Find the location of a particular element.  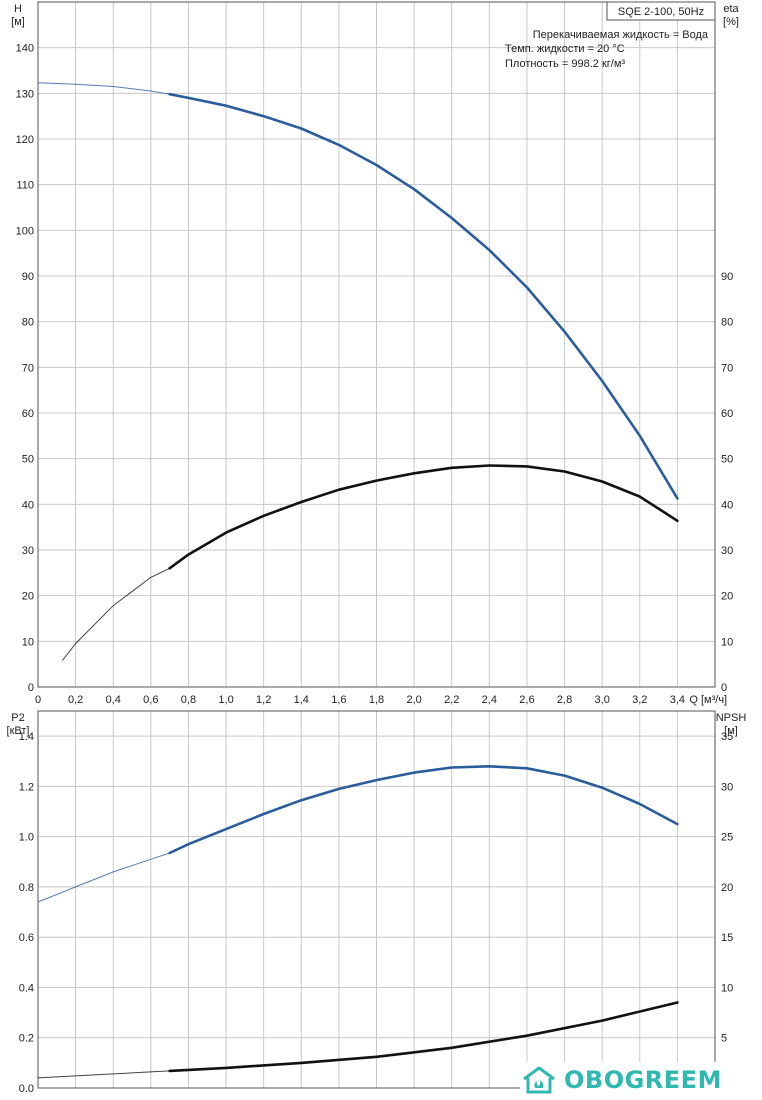

y-right-tick-label: 15 is located at coordinates (727, 938).